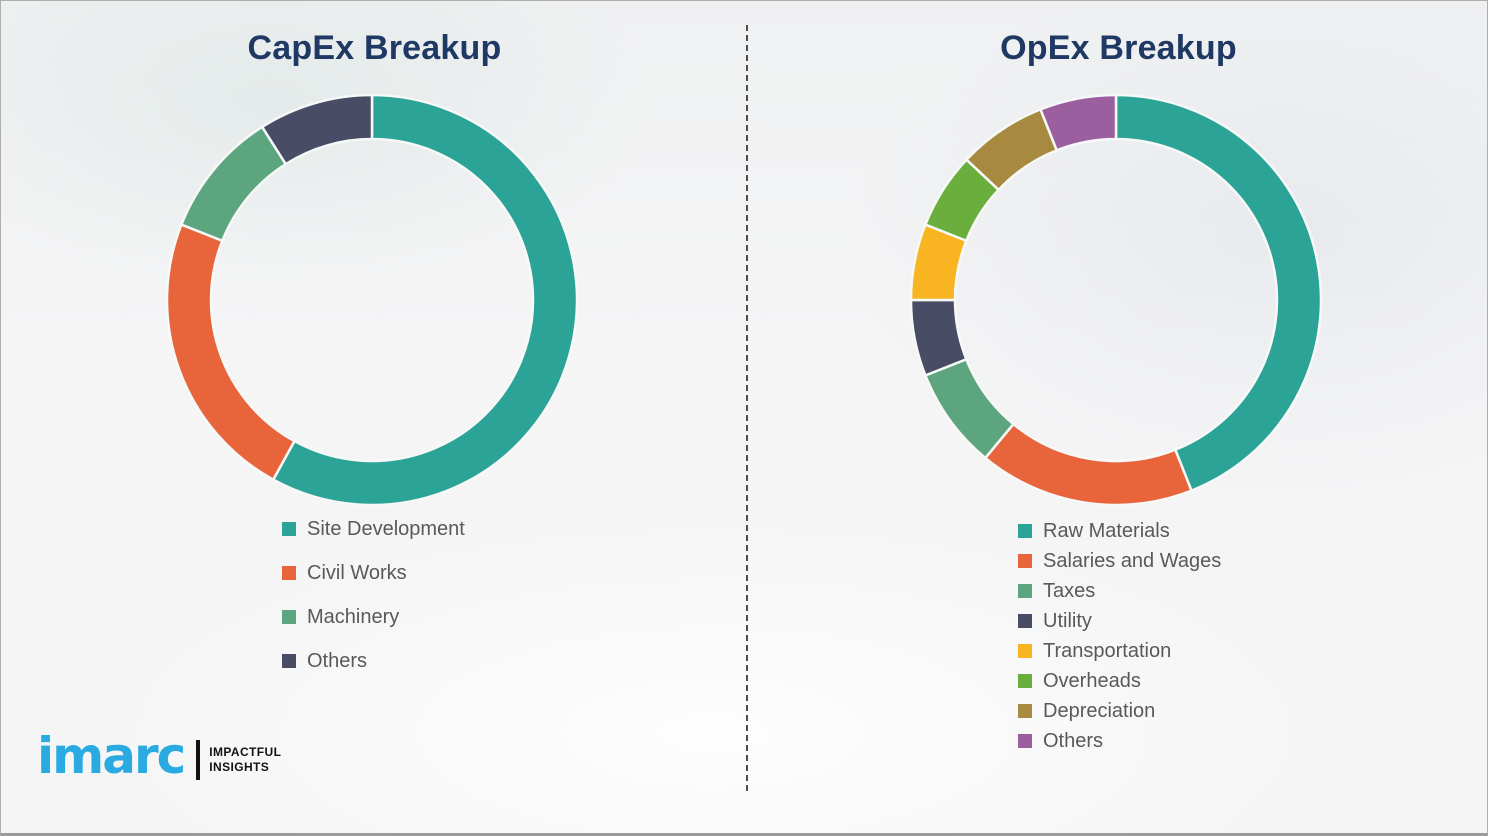 This screenshot has height=836, width=1488. Describe the element at coordinates (1025, 561) in the screenshot. I see `opex-breakup-legend-swatch-salaries-and-wages` at that location.